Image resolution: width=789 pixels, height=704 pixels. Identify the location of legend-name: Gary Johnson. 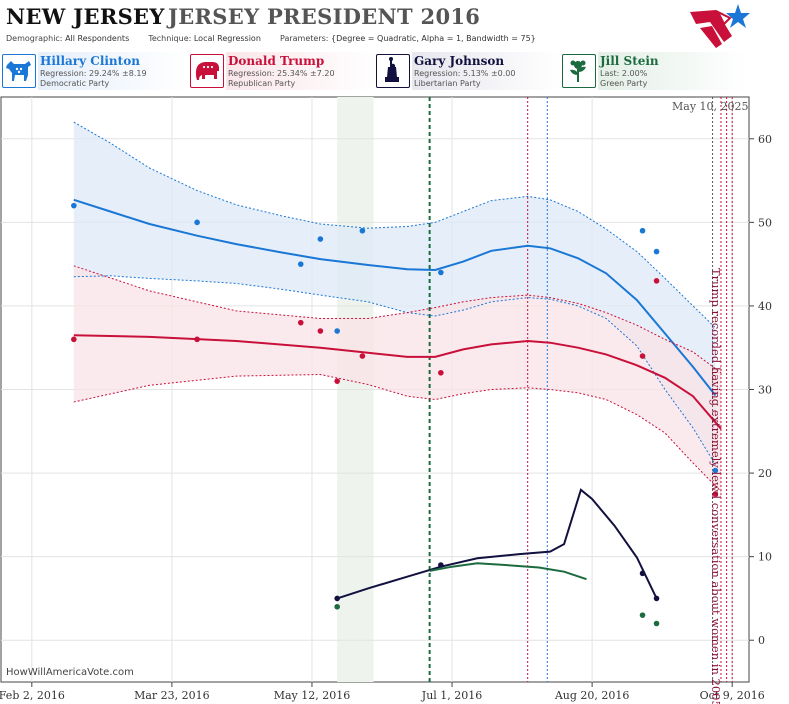
(459, 61).